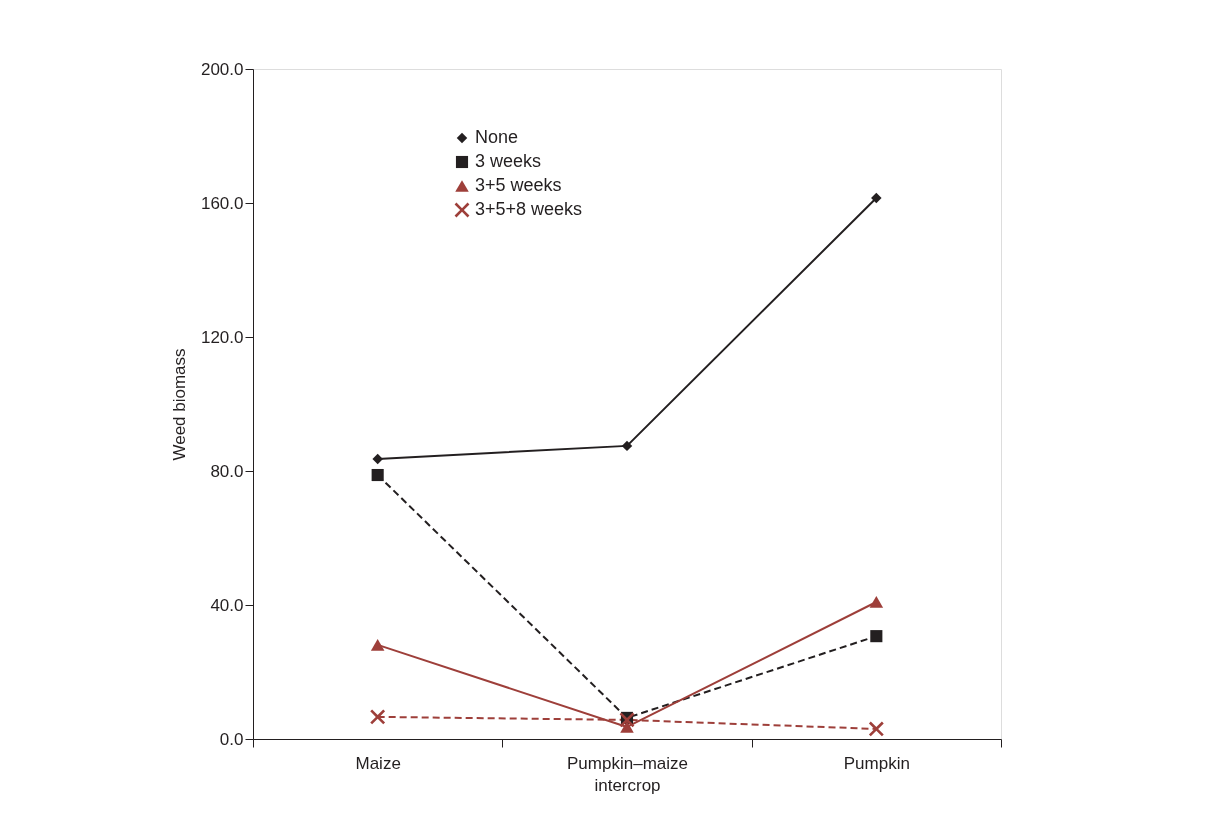 This screenshot has width=1208, height=821. I want to click on legend-label: 3+5+8 weeks, so click(529, 209).